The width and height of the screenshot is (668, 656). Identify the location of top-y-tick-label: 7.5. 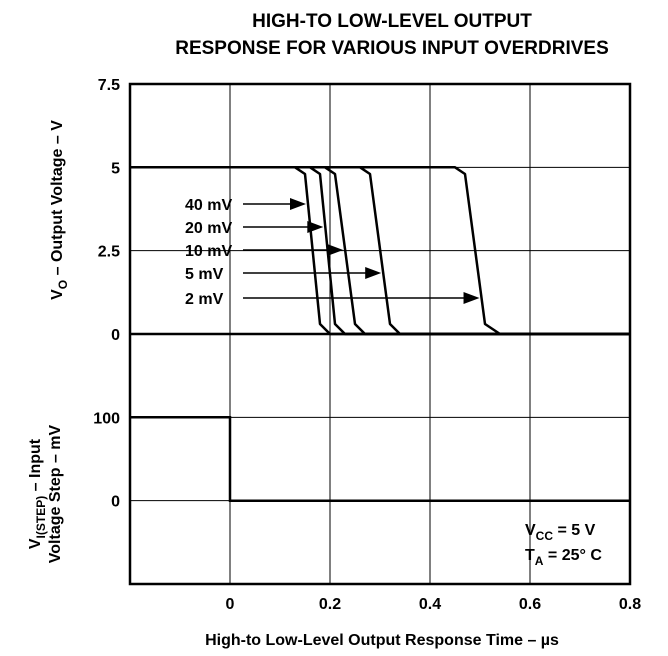
(109, 85).